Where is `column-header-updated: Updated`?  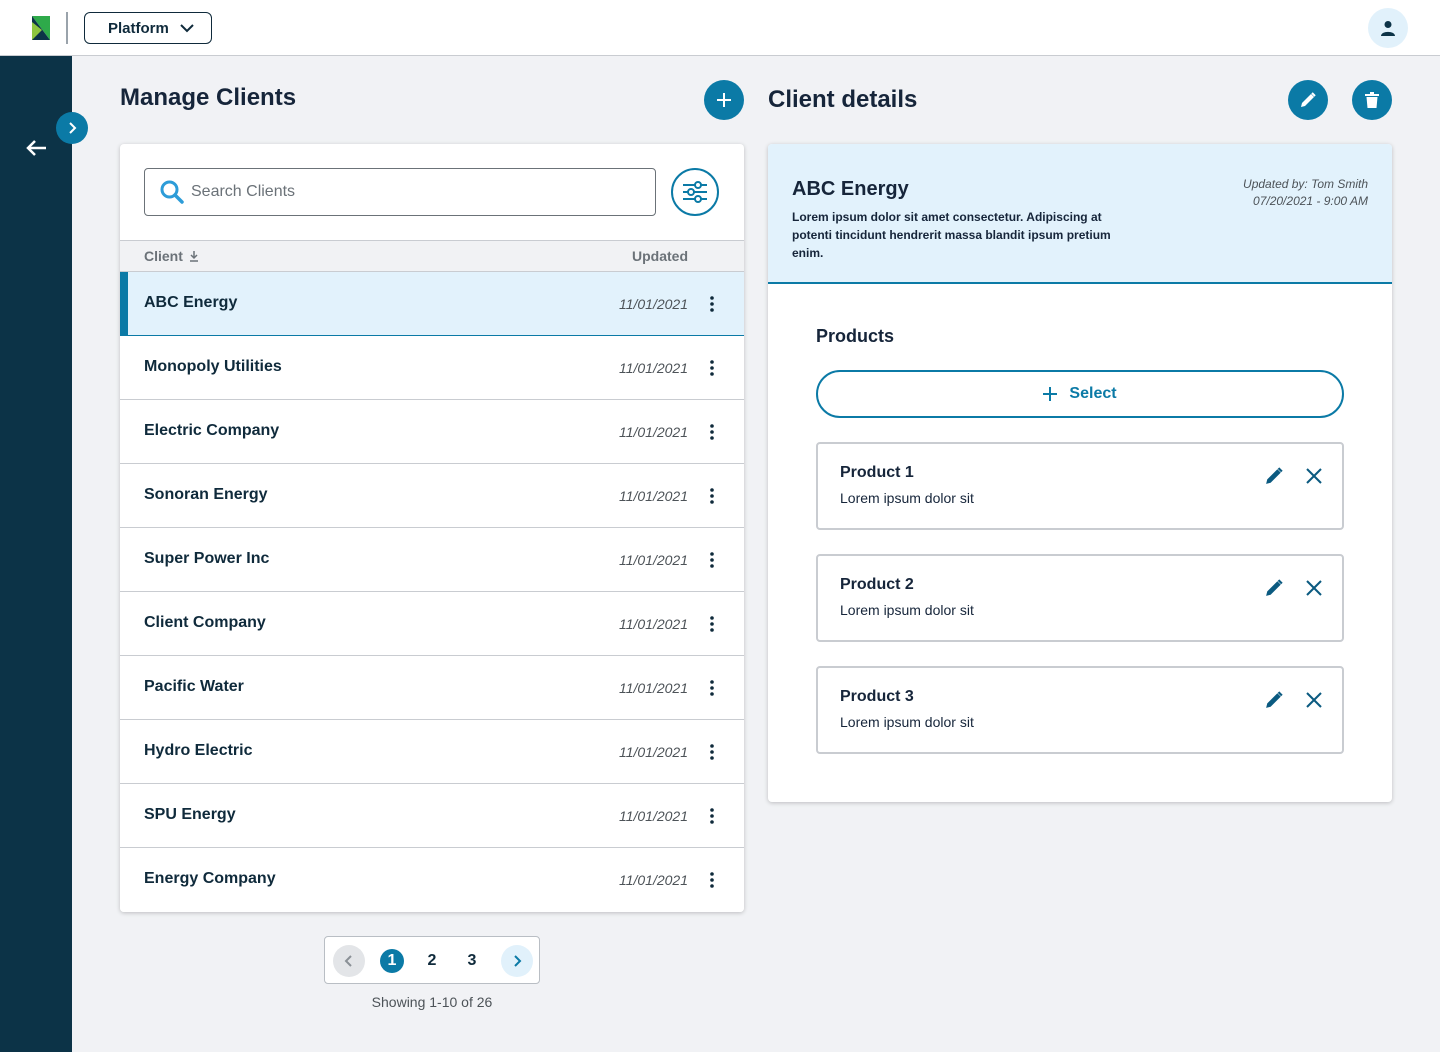 column-header-updated: Updated is located at coordinates (660, 256).